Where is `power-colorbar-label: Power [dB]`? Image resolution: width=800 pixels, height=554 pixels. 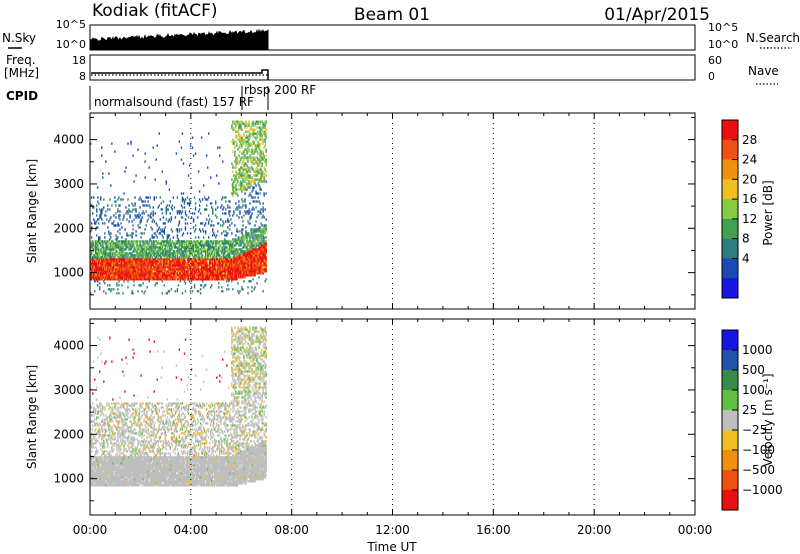
power-colorbar-label: Power [dB] is located at coordinates (768, 212).